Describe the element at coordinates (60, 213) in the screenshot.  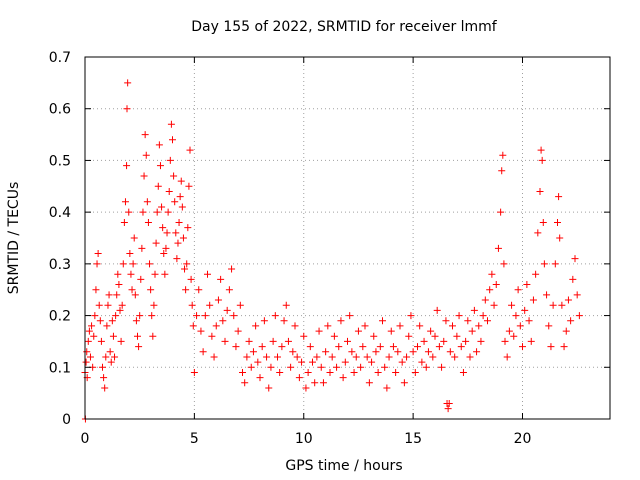
I see `y-tick-label: 0.4` at that location.